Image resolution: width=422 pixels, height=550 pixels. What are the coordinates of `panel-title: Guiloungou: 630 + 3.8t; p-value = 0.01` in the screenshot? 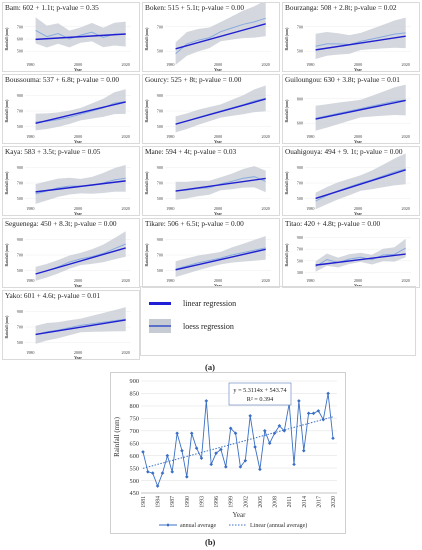 It's located at (342, 80).